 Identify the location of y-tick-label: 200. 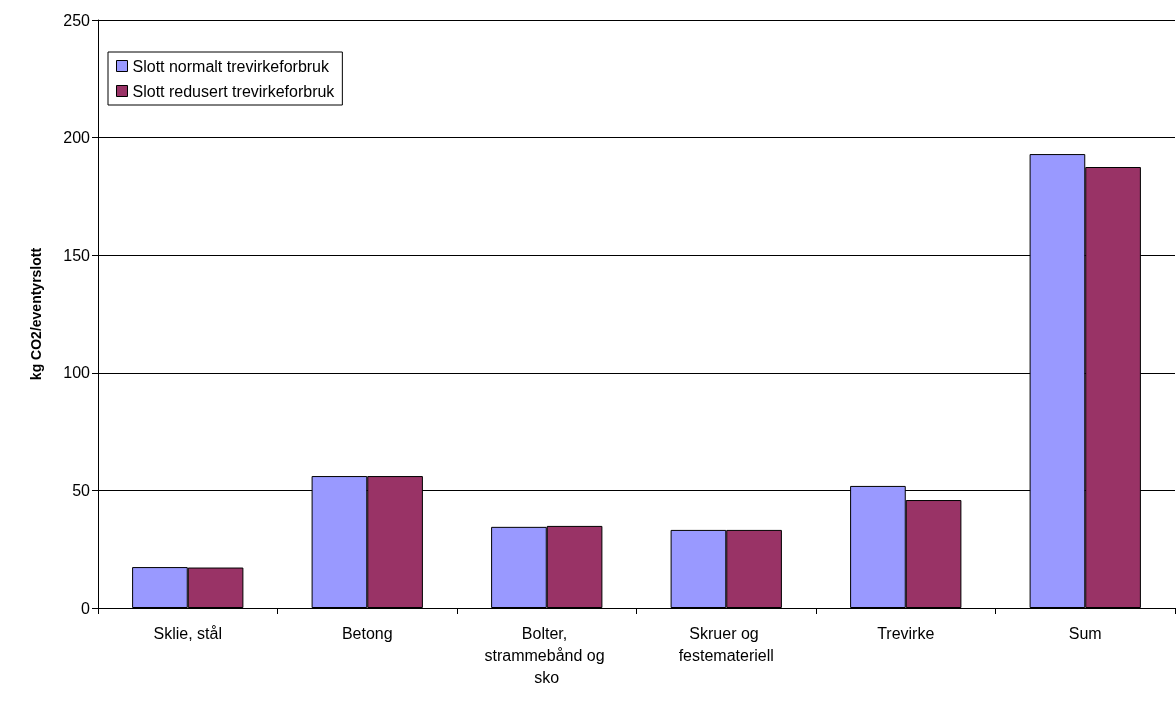
(77, 138).